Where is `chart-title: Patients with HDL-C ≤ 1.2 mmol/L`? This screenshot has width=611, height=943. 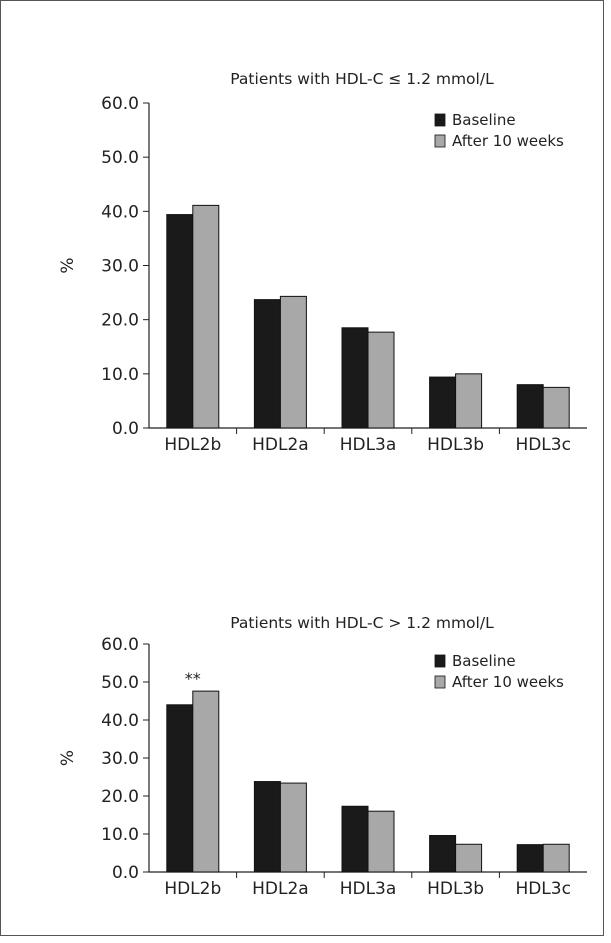 chart-title: Patients with HDL-C ≤ 1.2 mmol/L is located at coordinates (362, 79).